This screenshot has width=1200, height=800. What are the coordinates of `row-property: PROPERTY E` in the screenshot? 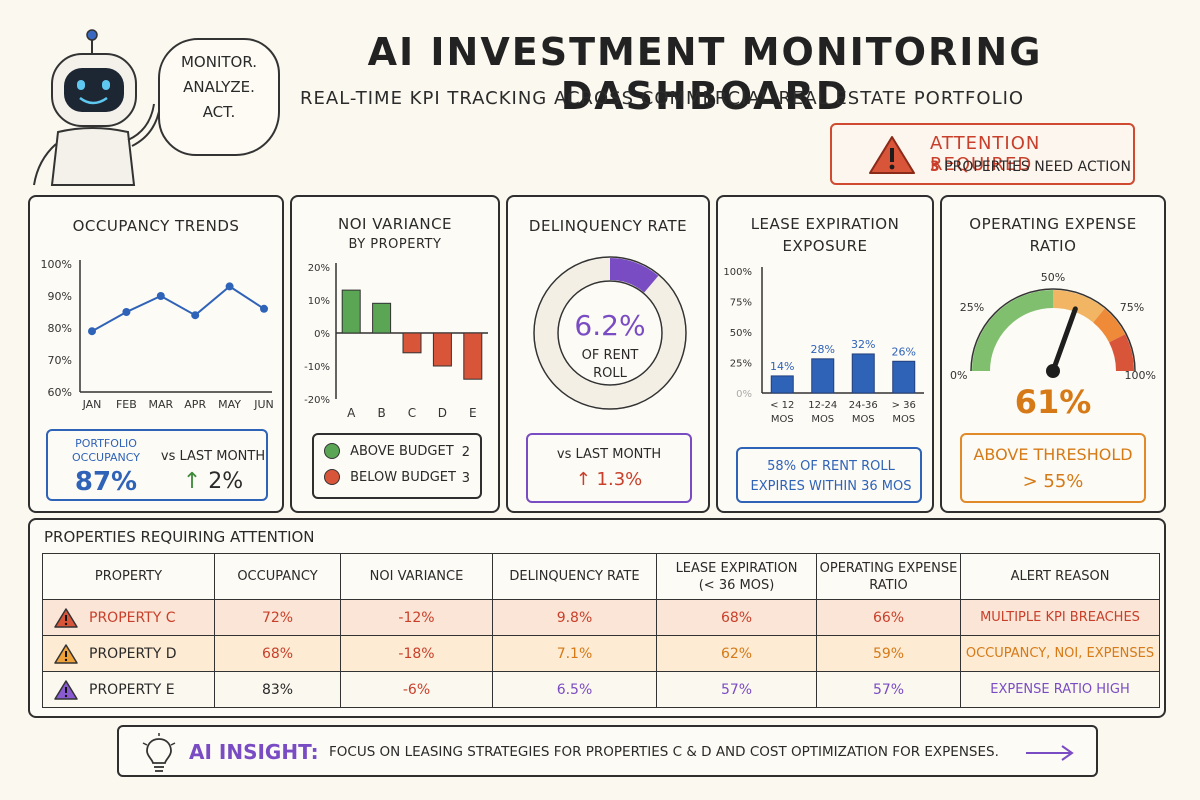 It's located at (128, 689).